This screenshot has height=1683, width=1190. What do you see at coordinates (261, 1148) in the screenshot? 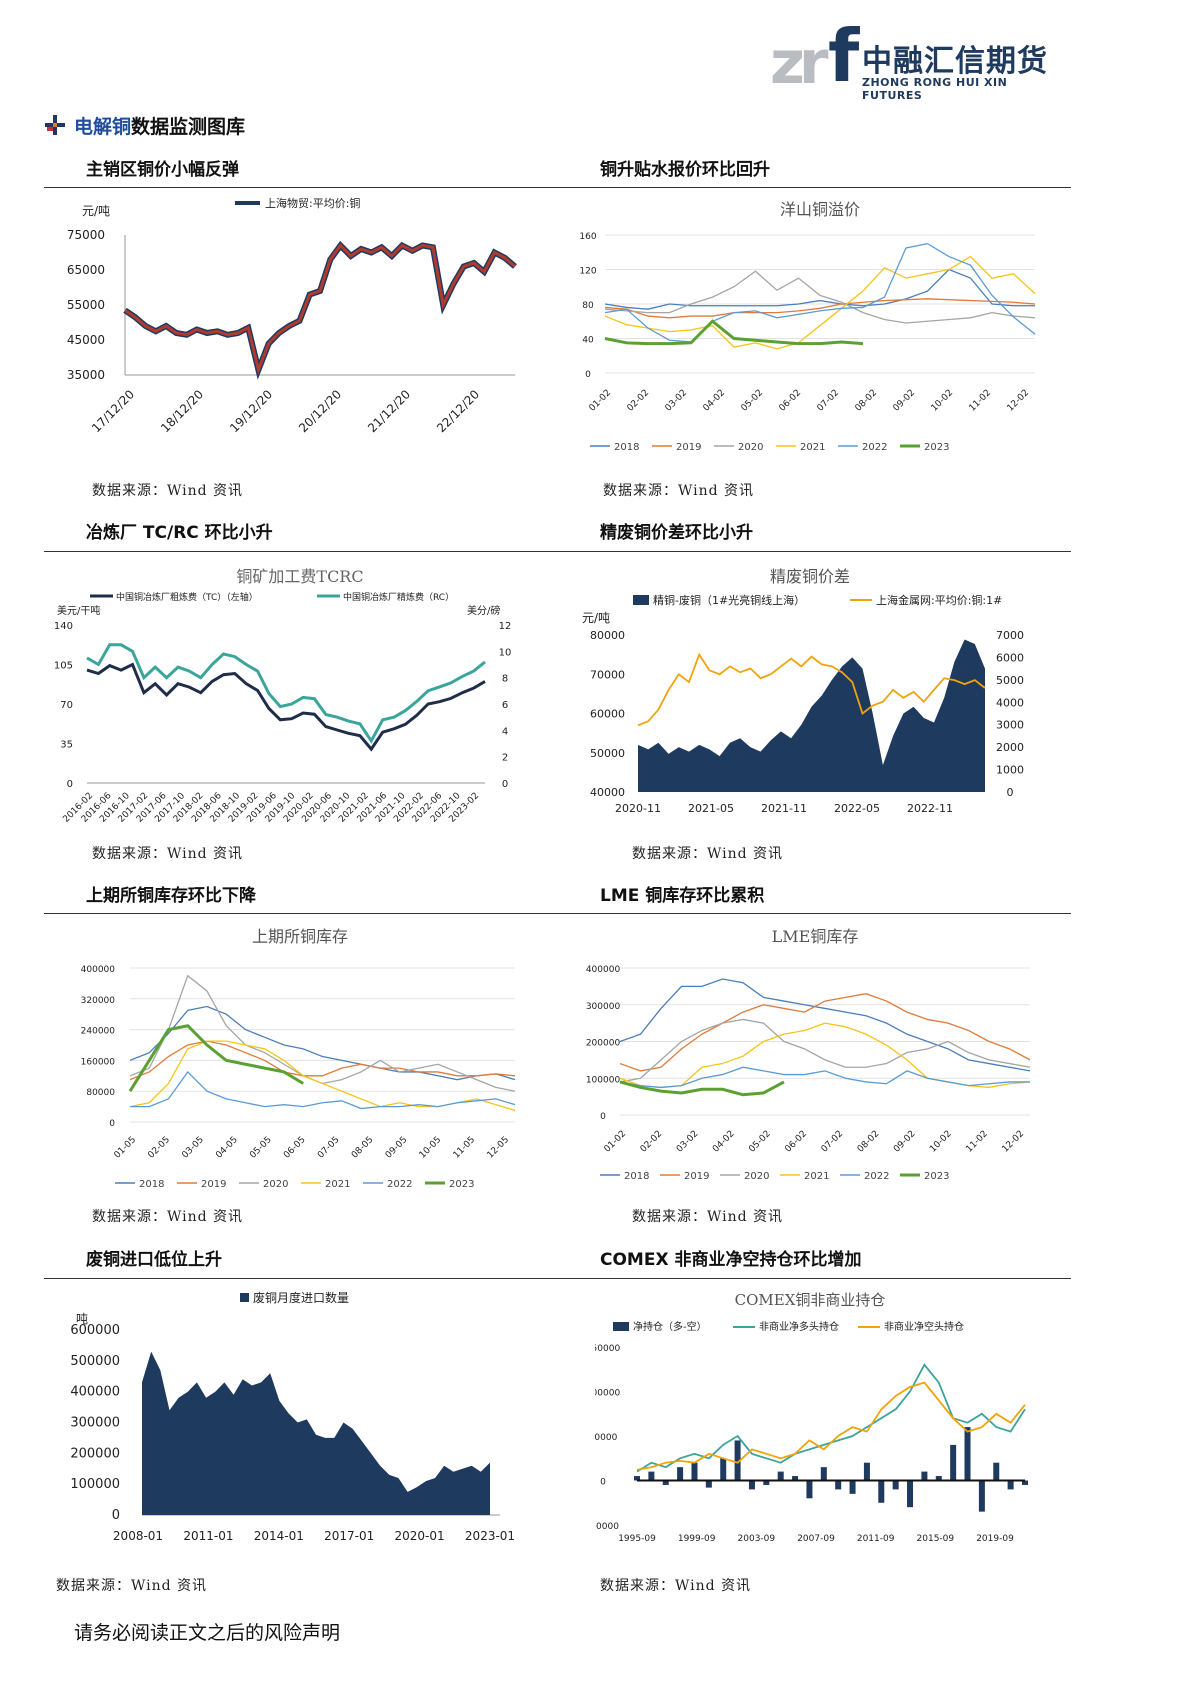
I see `x-tick-label: 05-05` at bounding box center [261, 1148].